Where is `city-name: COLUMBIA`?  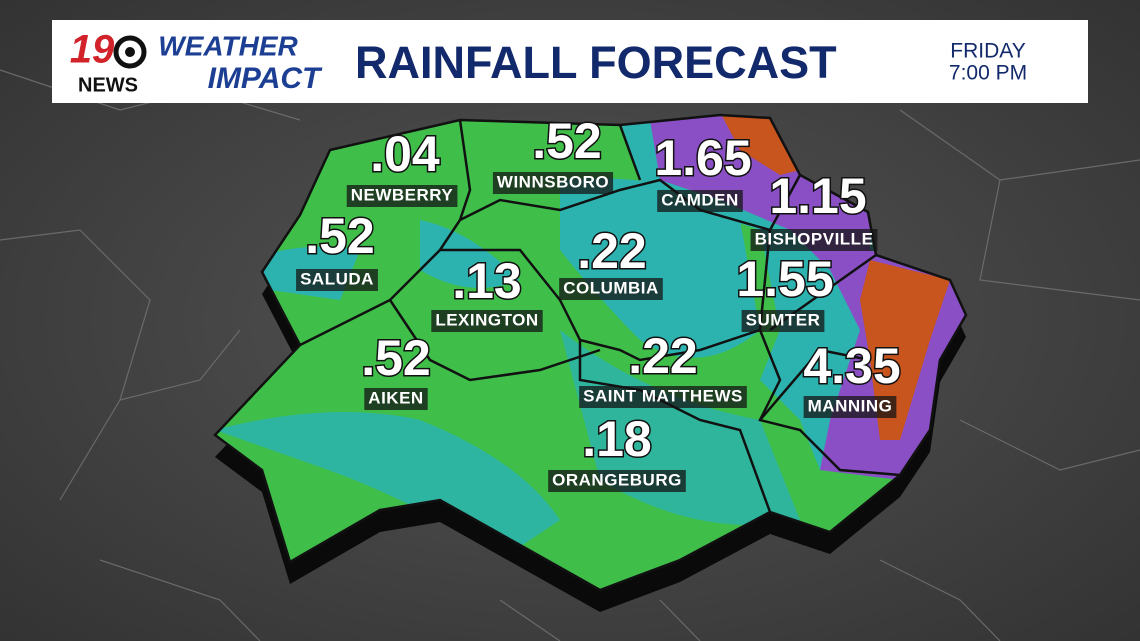
city-name: COLUMBIA is located at coordinates (611, 287).